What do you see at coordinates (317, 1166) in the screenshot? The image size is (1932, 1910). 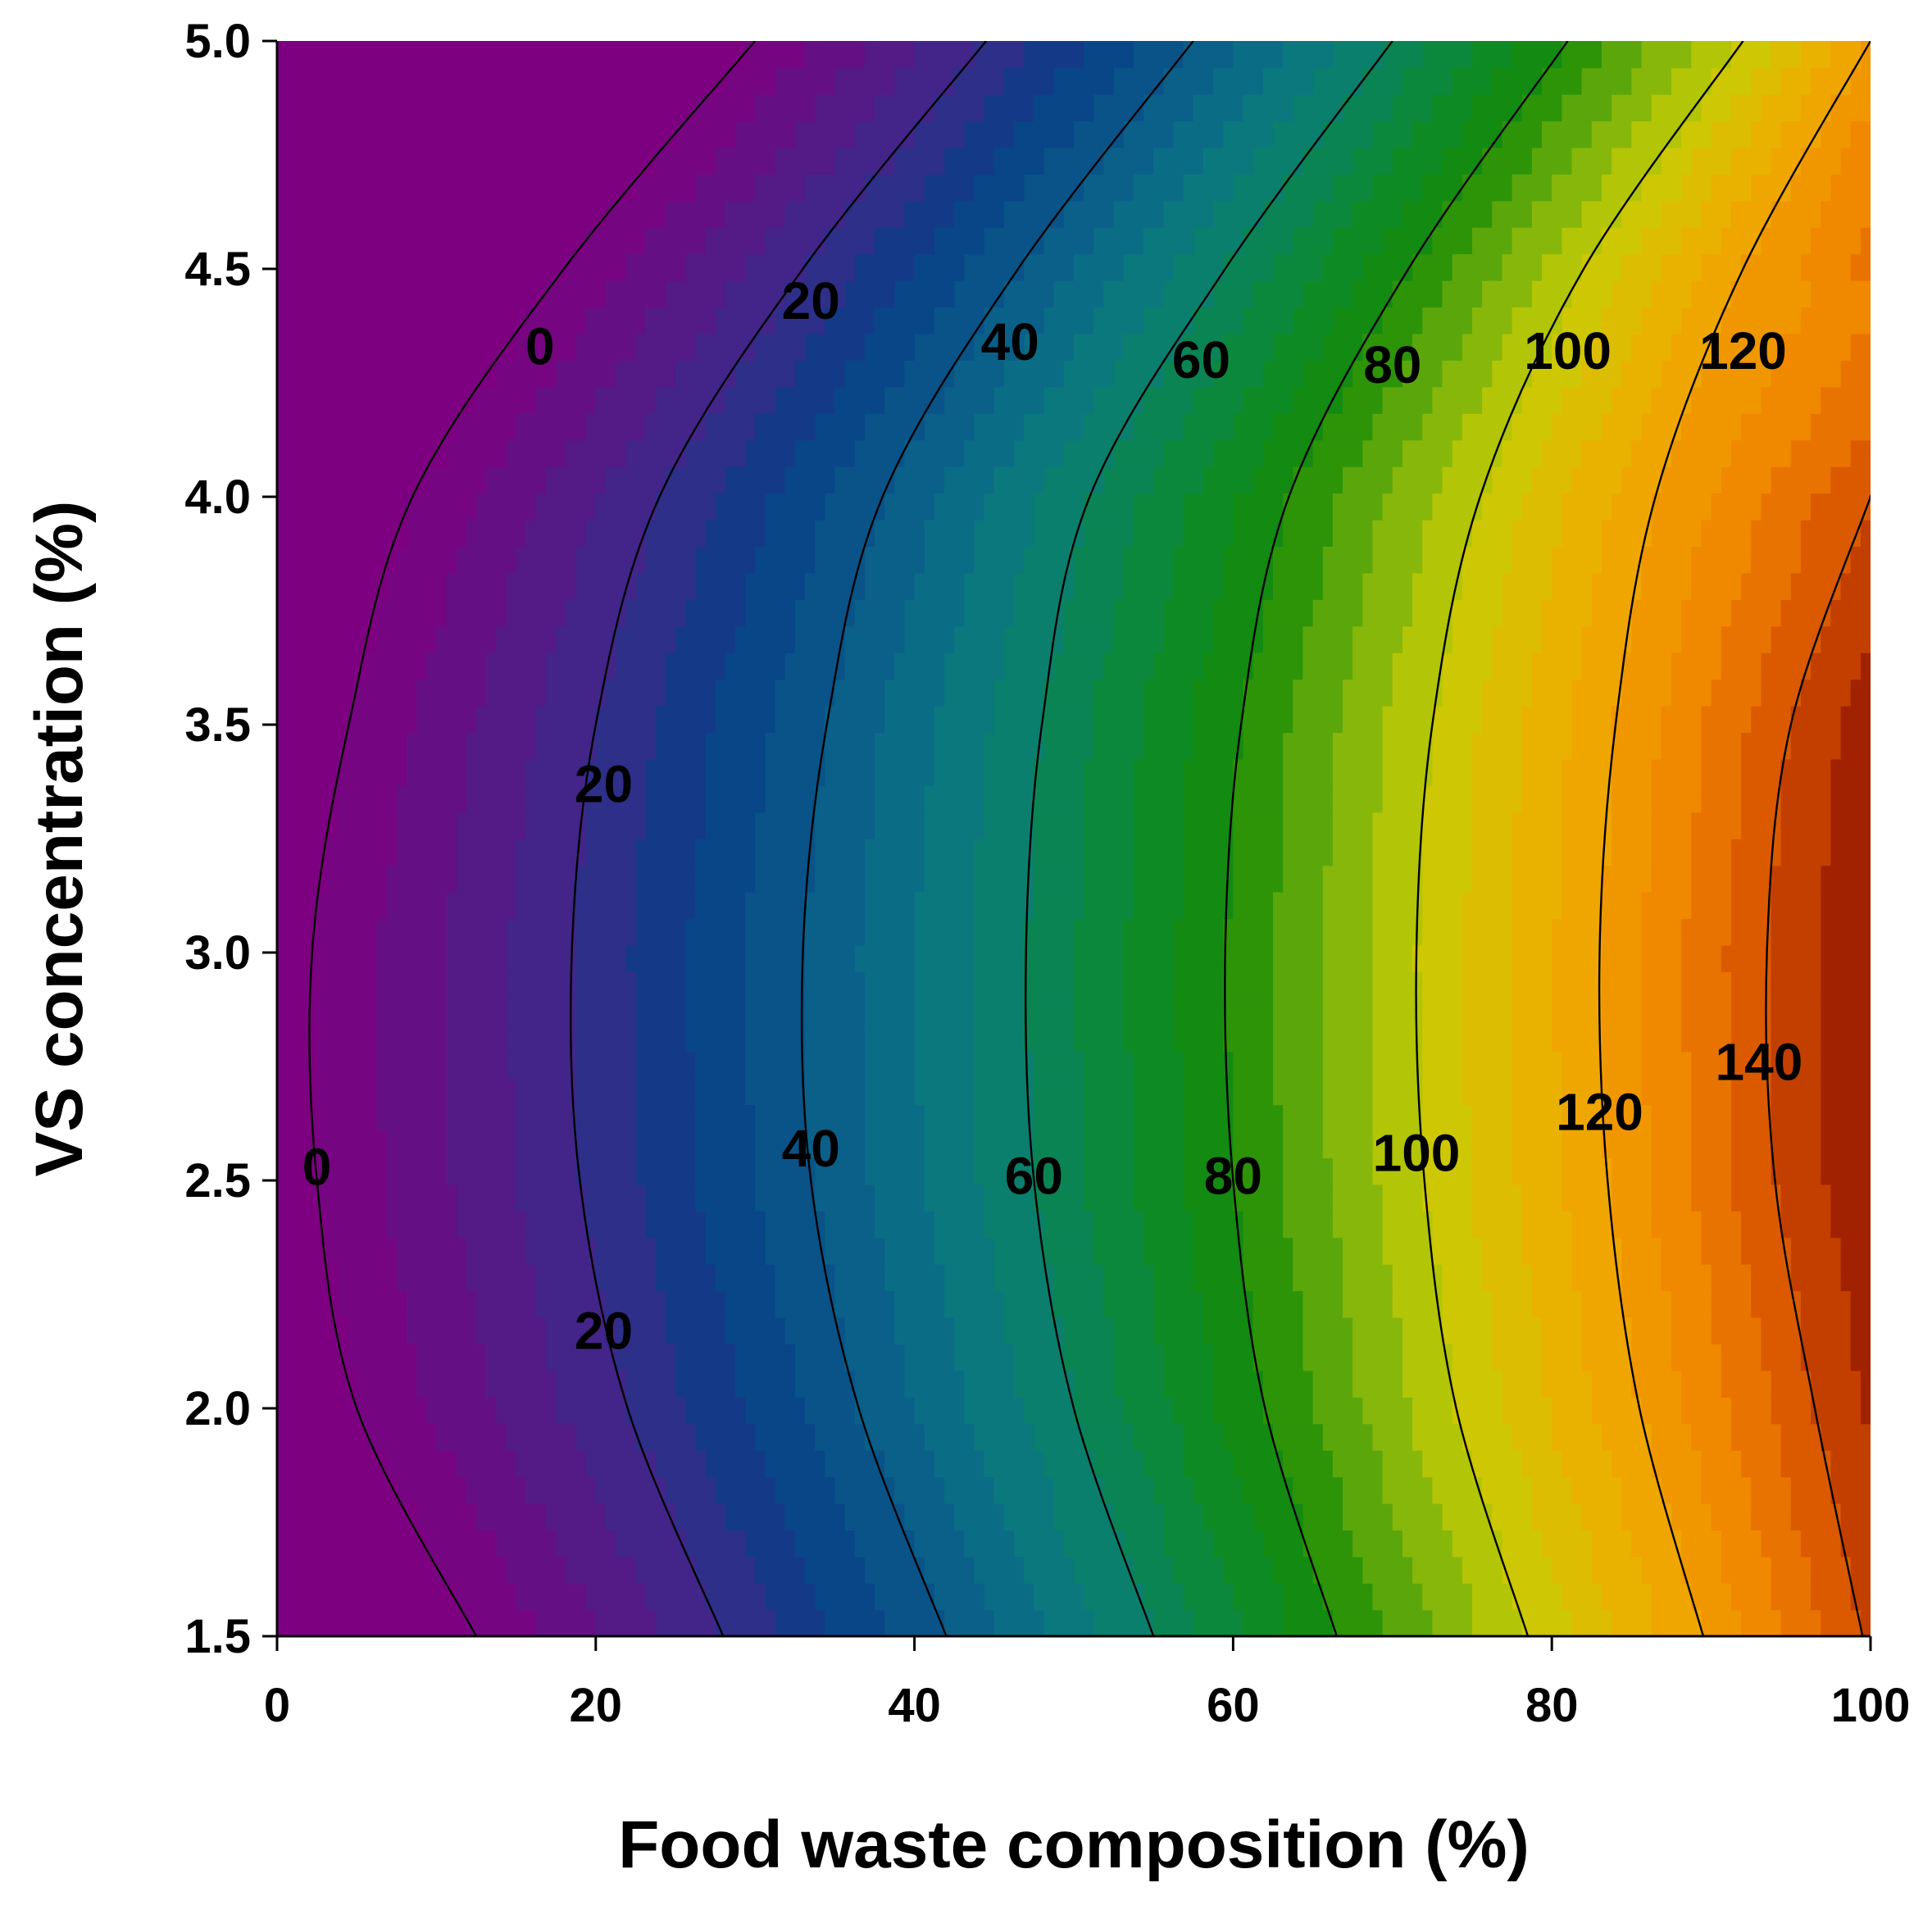 I see `contour-label: 0` at bounding box center [317, 1166].